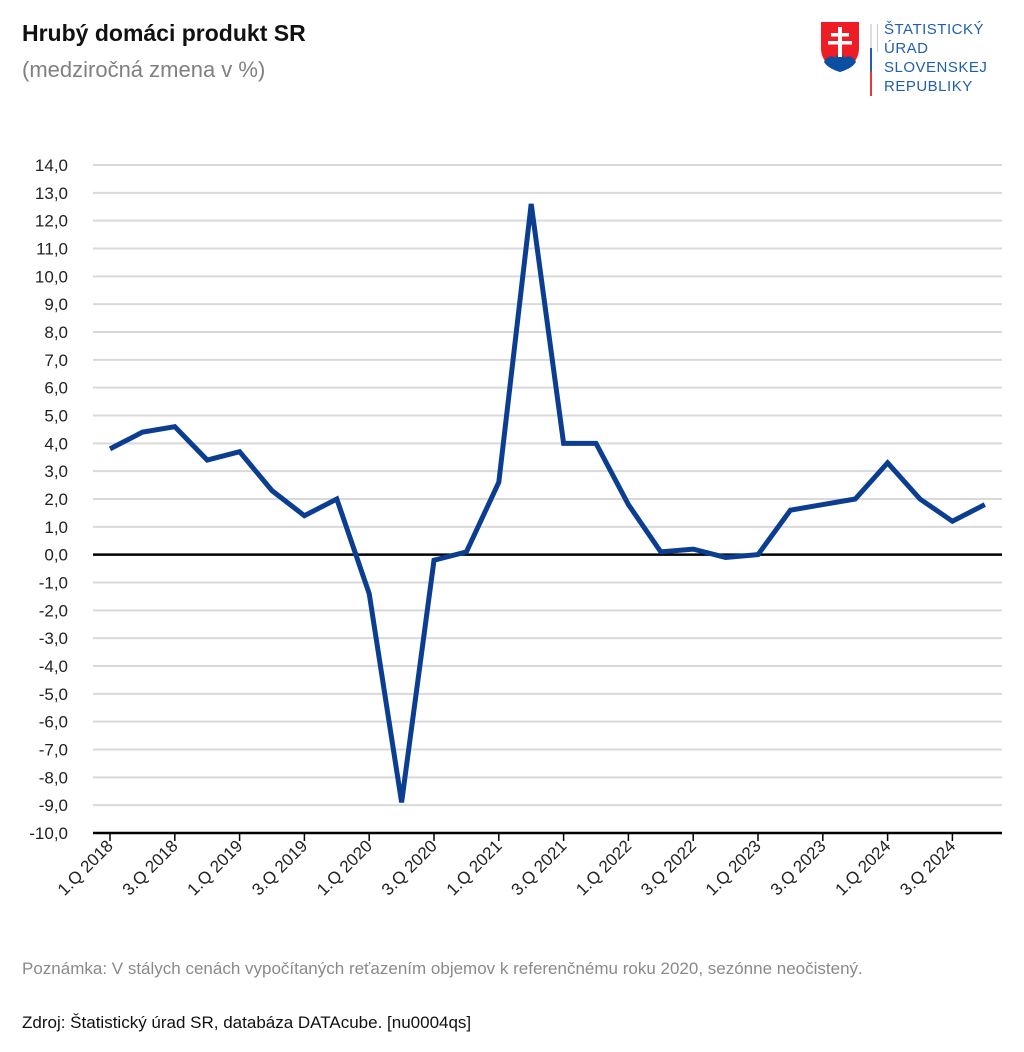  Describe the element at coordinates (53, 583) in the screenshot. I see `y-tick-label: -1,0` at that location.